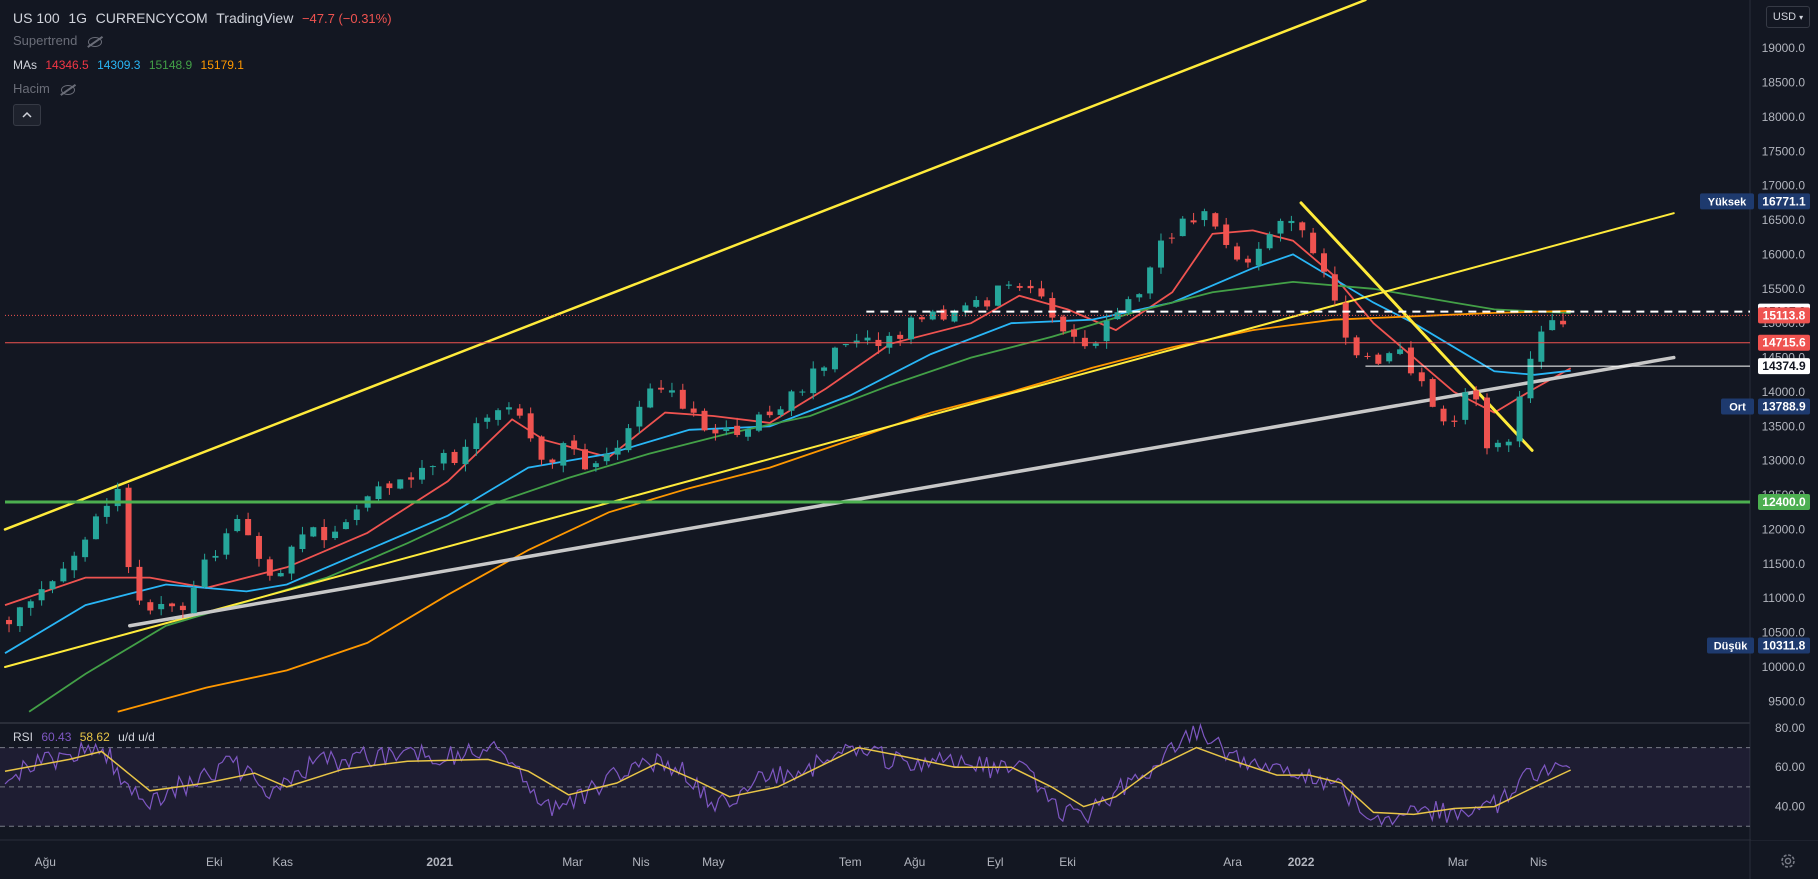 This screenshot has width=1818, height=879. I want to click on stat-tag-name: Düşük, so click(1731, 647).